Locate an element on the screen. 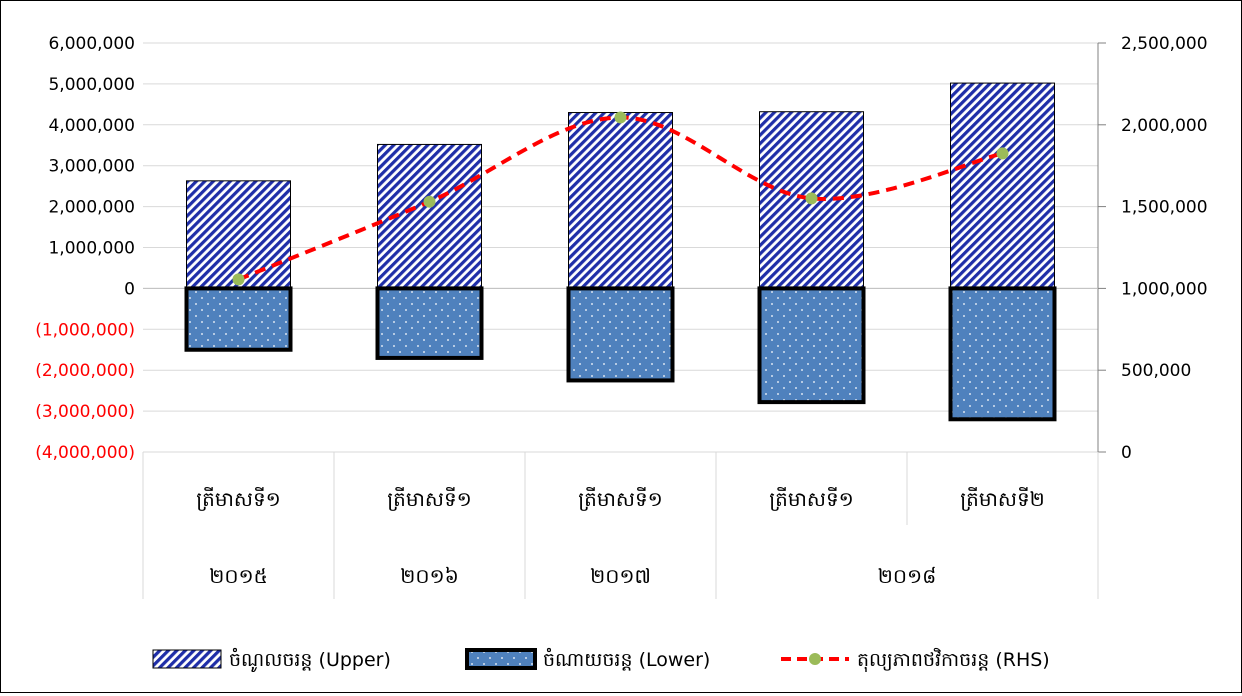  left-tick-label: 0 is located at coordinates (129, 289).